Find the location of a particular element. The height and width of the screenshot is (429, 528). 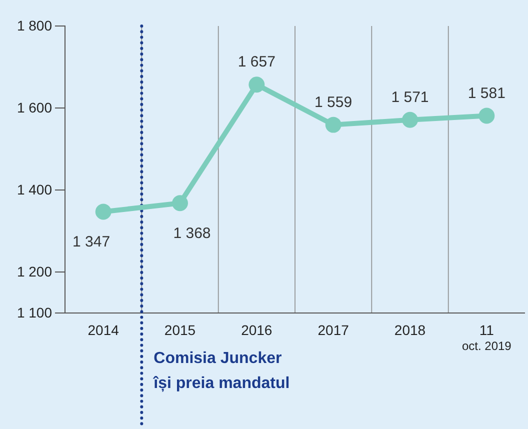

y-tick-label: 1 100 is located at coordinates (34, 312).